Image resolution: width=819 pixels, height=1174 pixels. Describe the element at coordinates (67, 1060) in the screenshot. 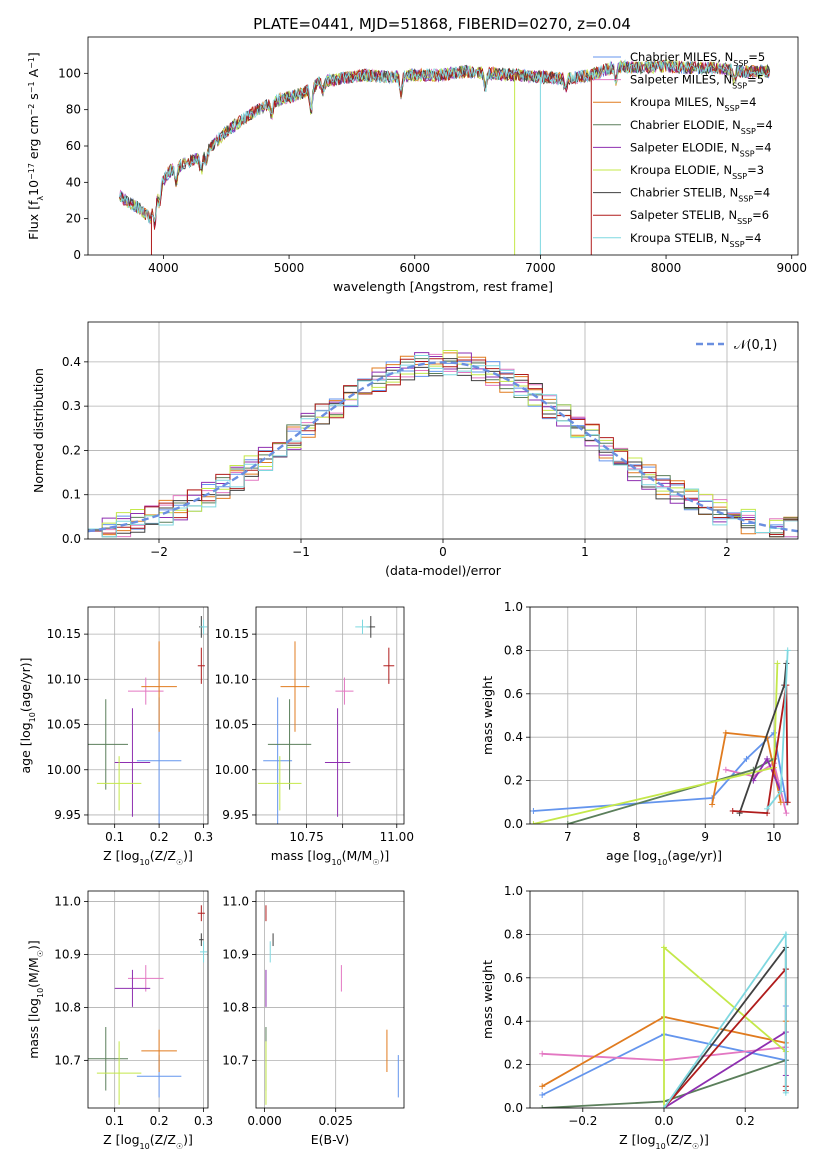

I see `y-tick-label: 10.7` at that location.